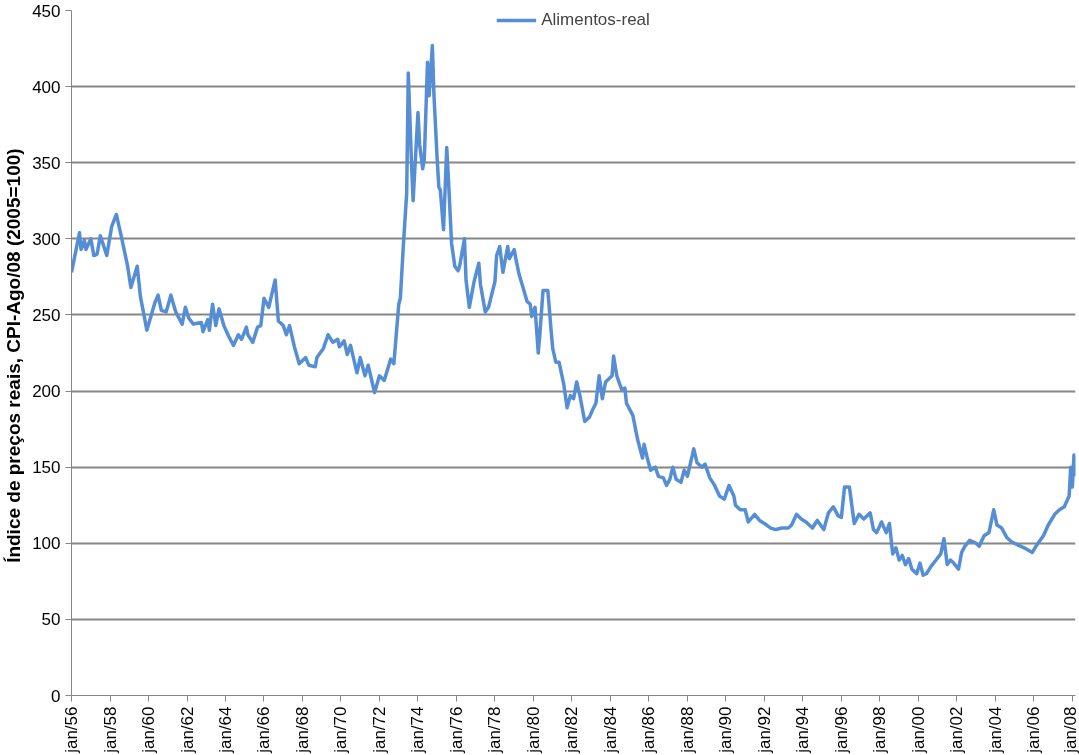 This screenshot has height=755, width=1079. I want to click on x-tick-label: jan/04, so click(995, 730).